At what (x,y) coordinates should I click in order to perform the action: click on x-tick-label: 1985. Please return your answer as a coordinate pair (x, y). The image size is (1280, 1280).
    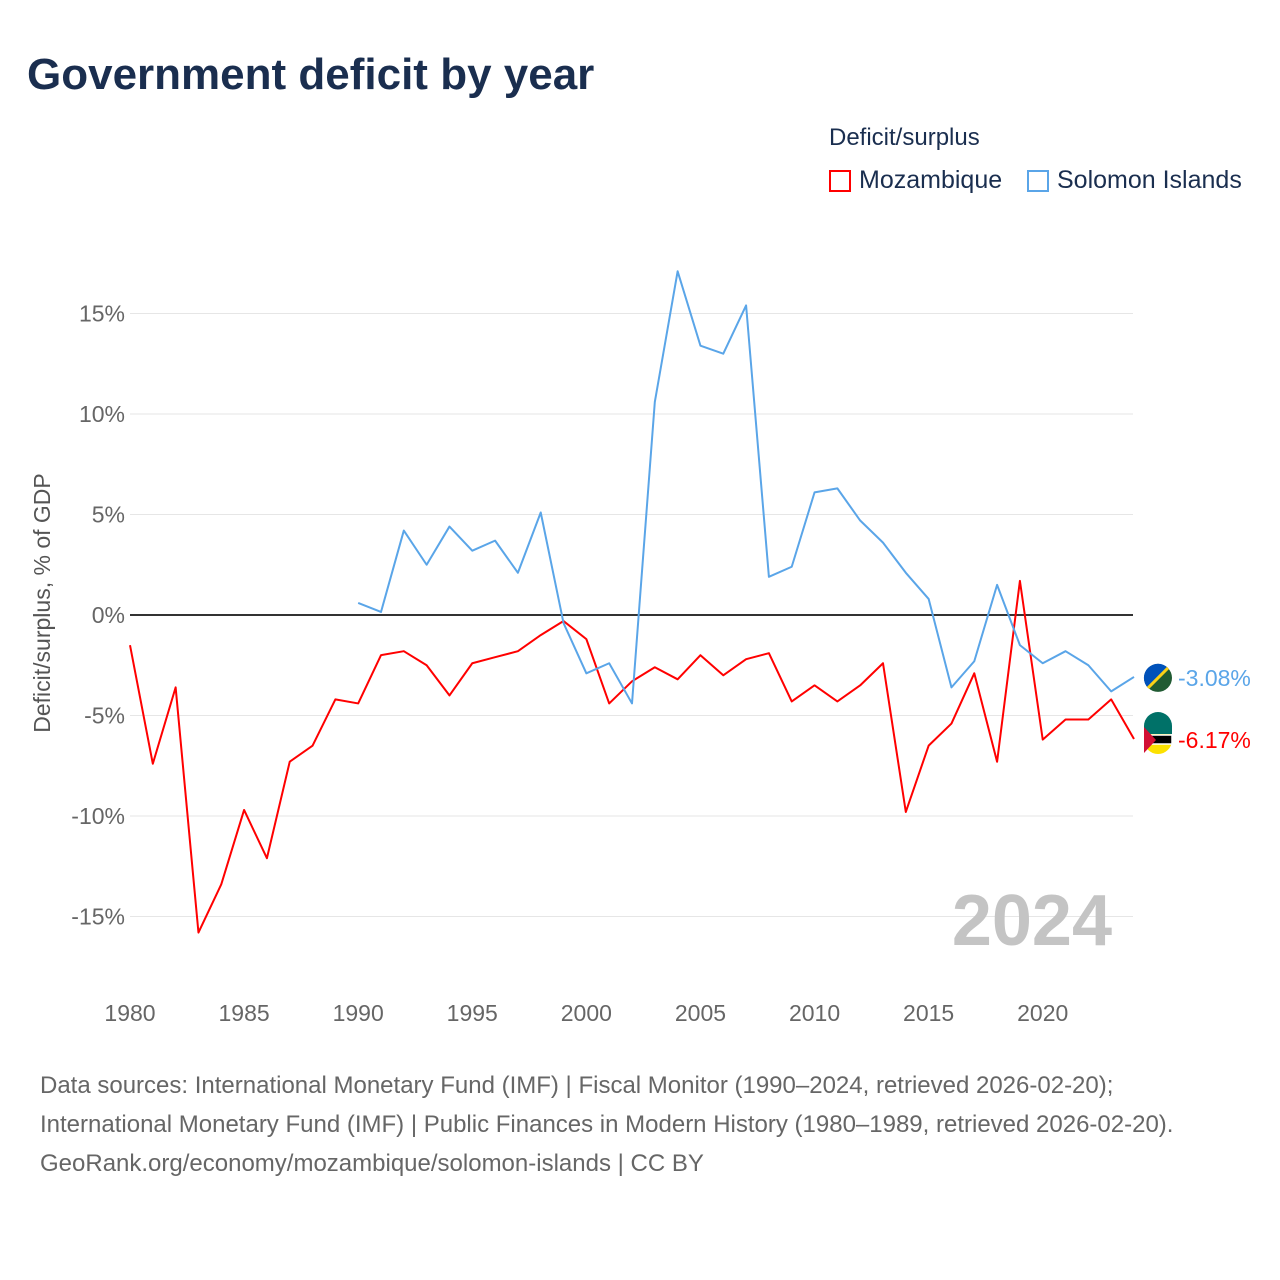
    Looking at the image, I should click on (244, 1013).